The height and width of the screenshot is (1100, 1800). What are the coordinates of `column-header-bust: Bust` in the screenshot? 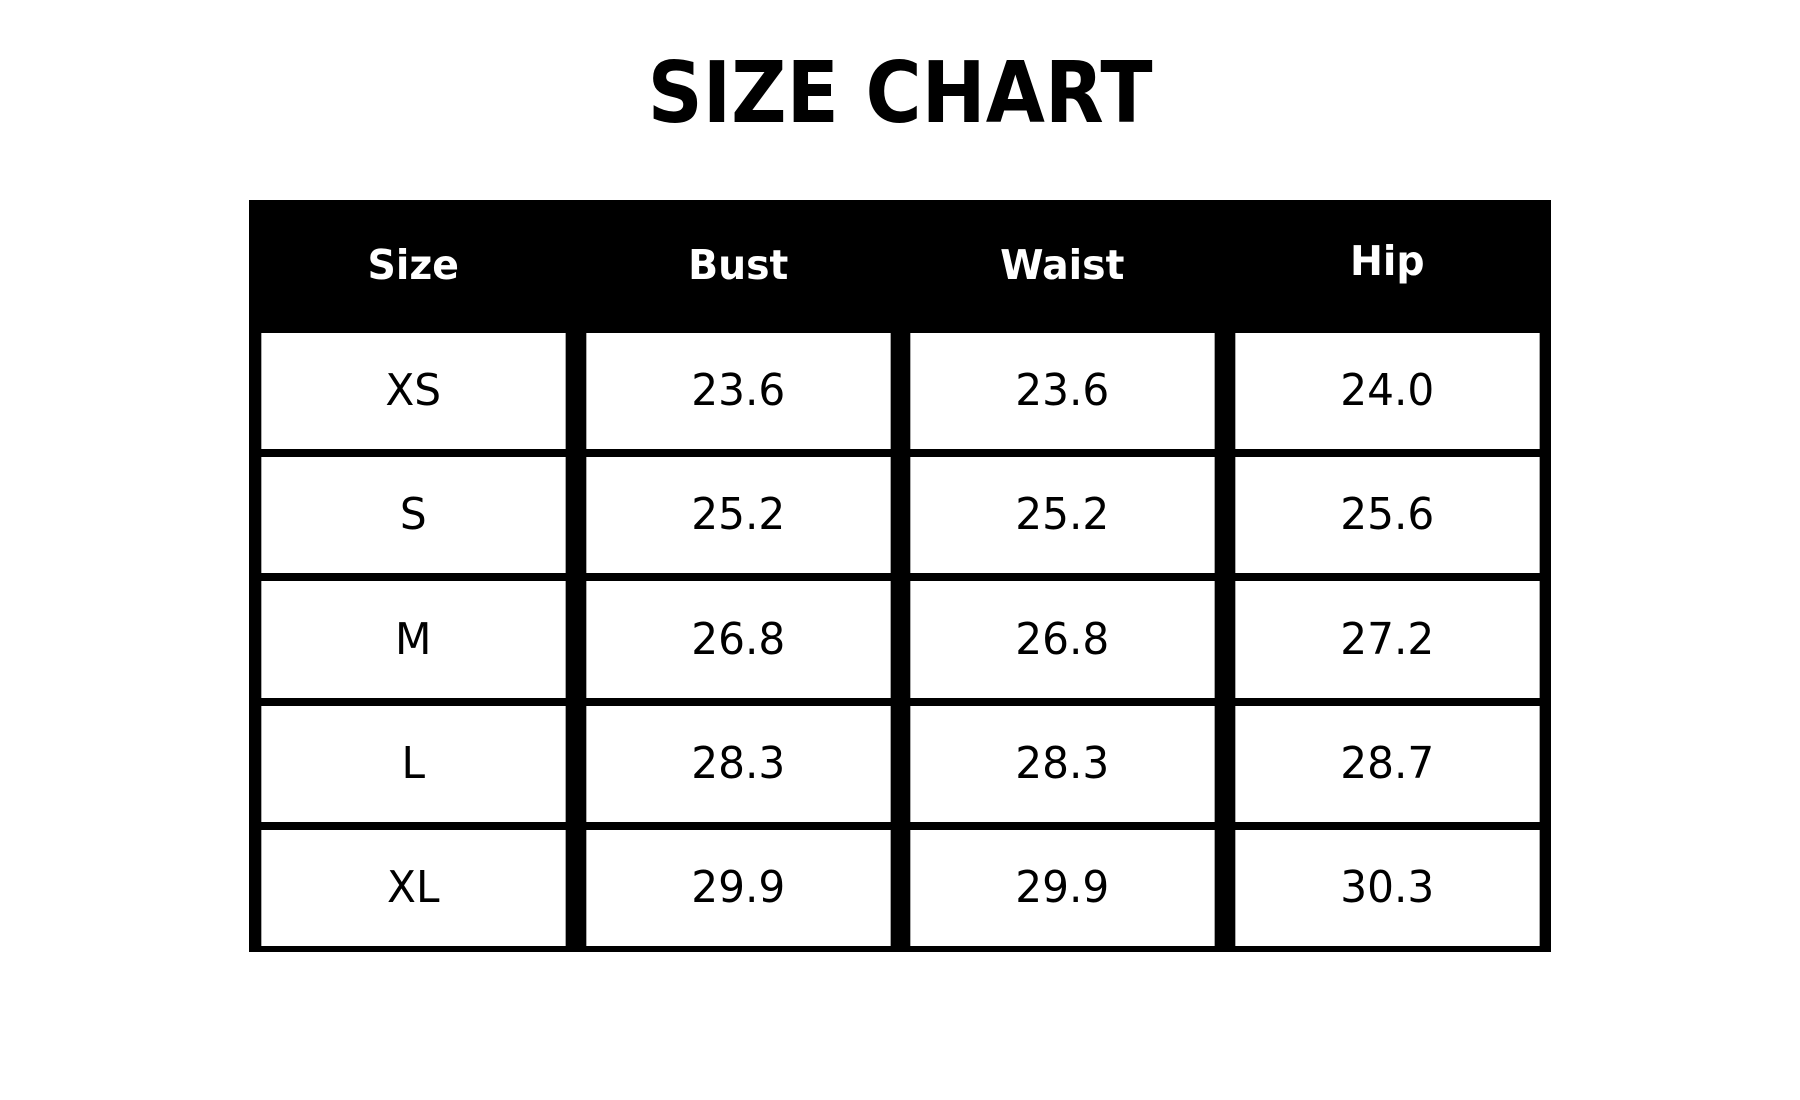 It's located at (737, 265).